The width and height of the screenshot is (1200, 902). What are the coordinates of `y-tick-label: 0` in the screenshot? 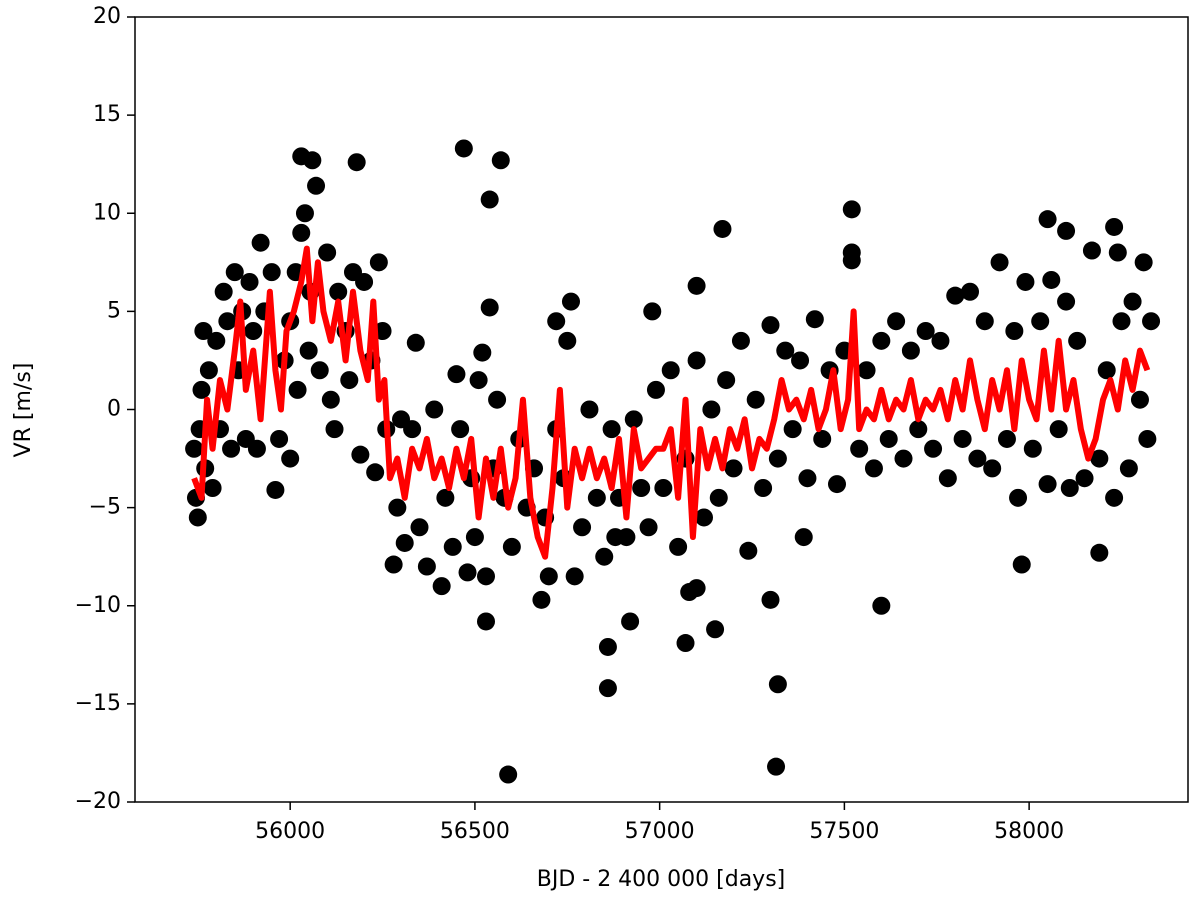 It's located at (114, 409).